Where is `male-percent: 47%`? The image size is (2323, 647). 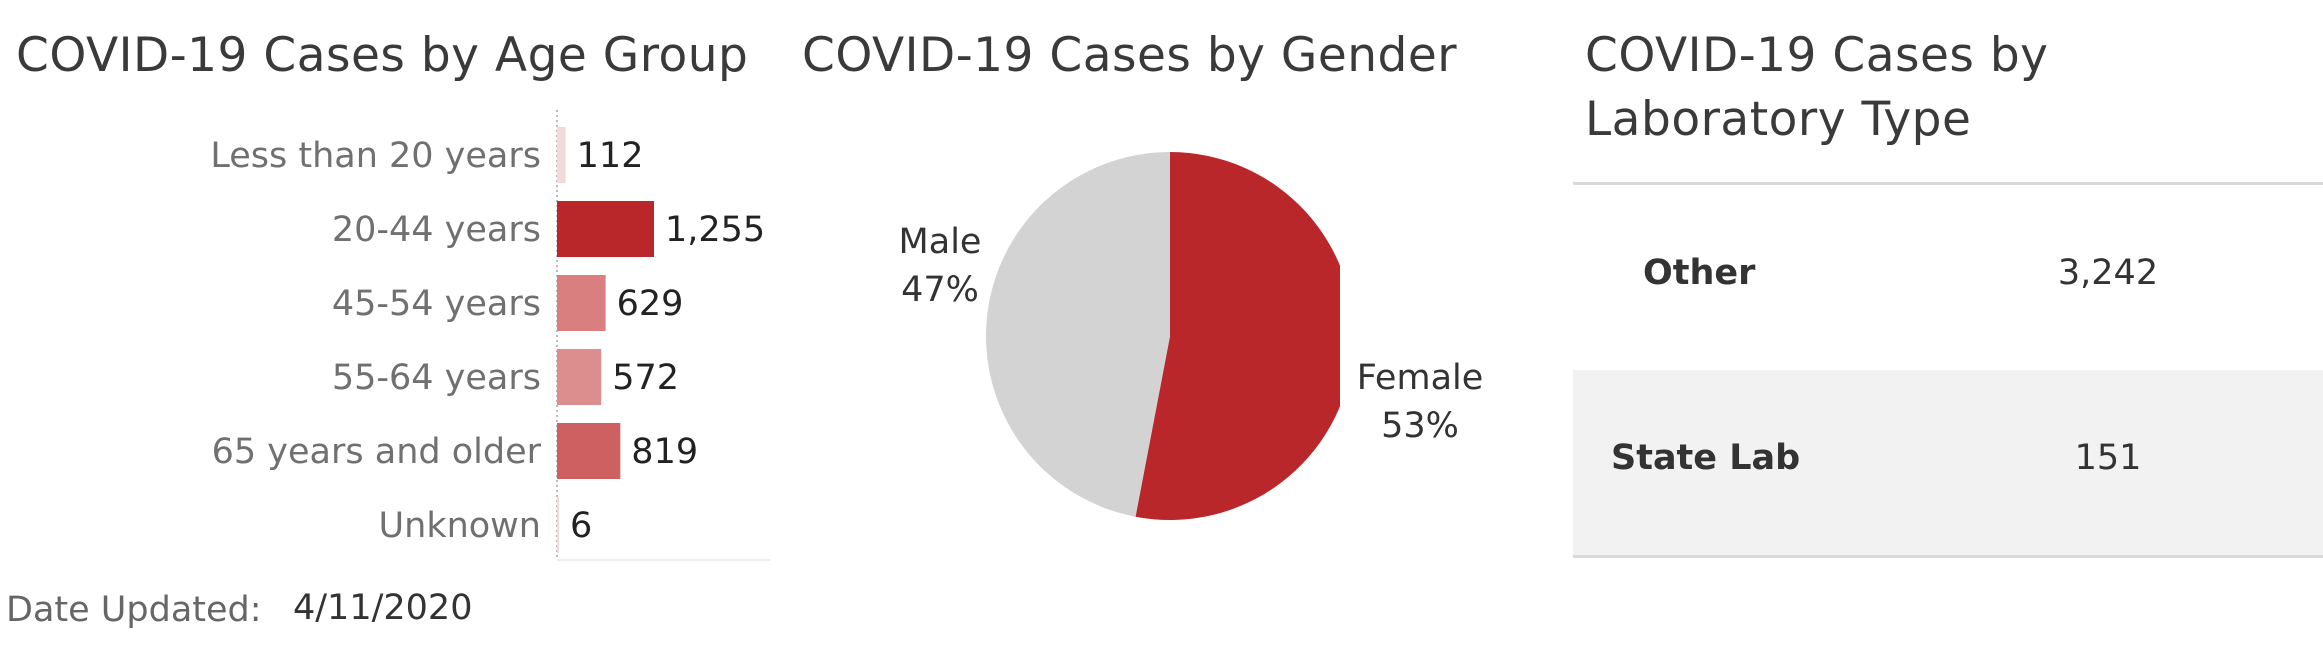 male-percent: 47% is located at coordinates (940, 290).